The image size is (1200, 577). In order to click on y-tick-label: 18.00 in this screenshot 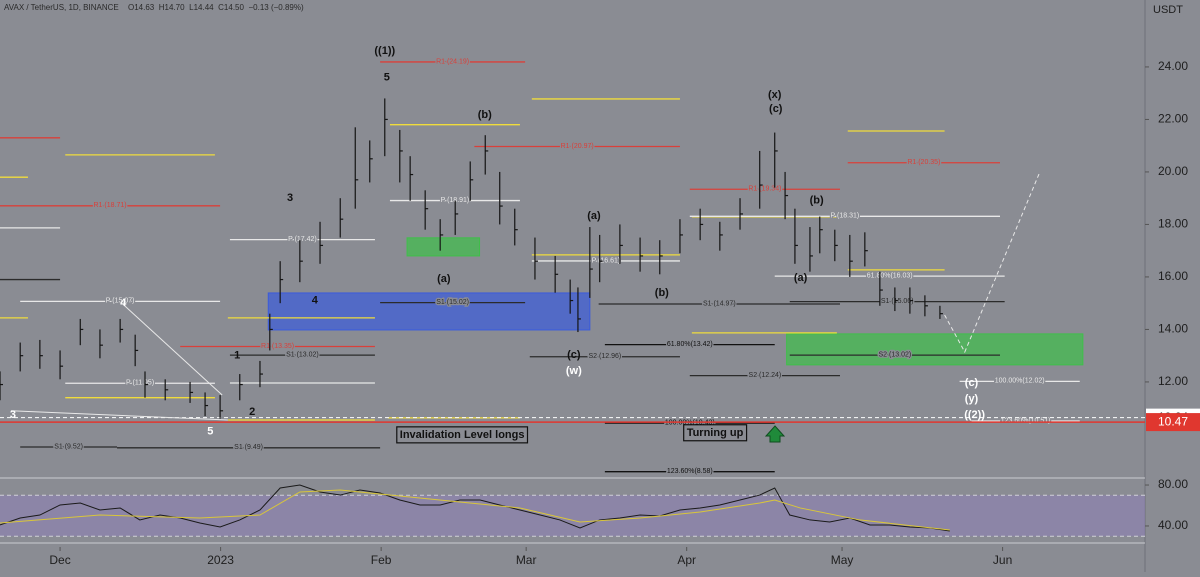, I will do `click(1173, 224)`.